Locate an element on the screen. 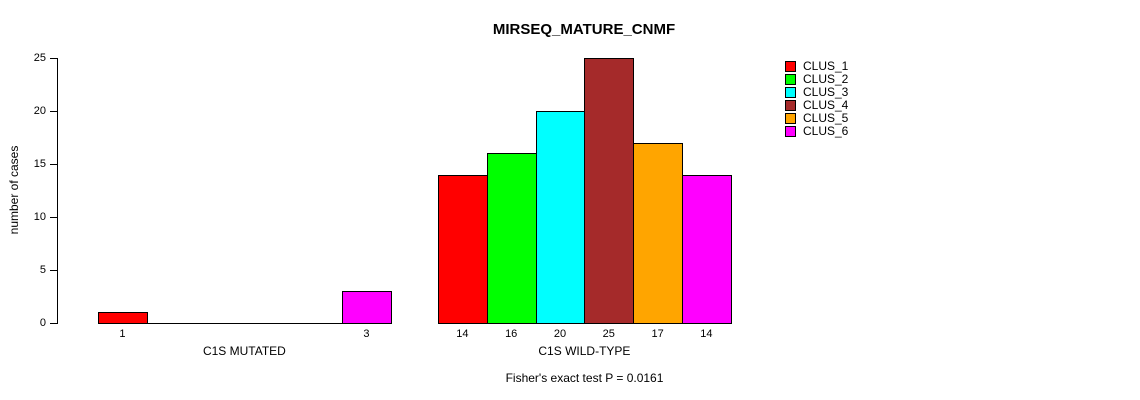 This screenshot has height=400, width=1140. legend-label: CLUS_6 is located at coordinates (826, 131).